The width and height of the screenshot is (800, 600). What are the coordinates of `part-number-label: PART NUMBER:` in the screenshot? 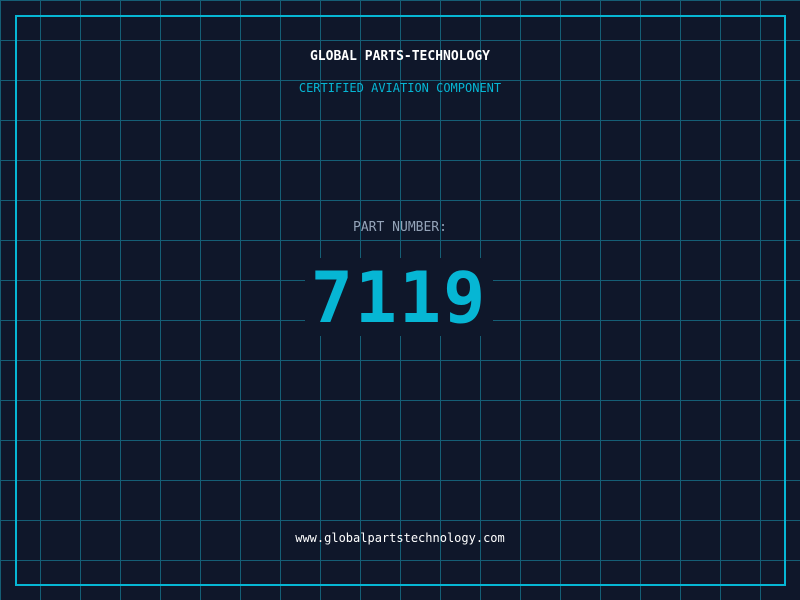 It's located at (400, 227).